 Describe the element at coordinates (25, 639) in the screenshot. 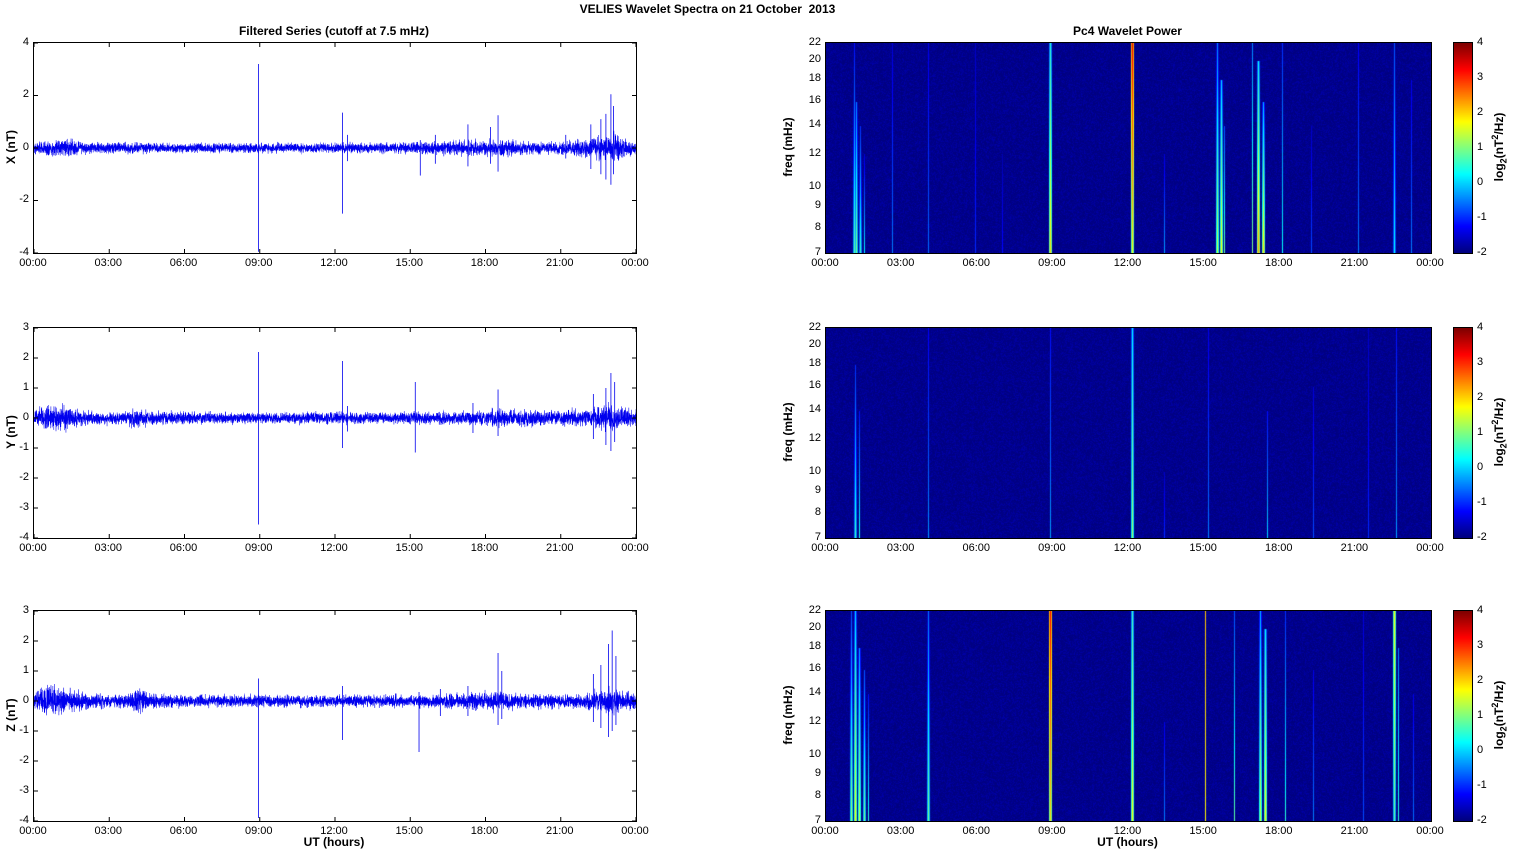

I see `y-tick-label: 2` at that location.